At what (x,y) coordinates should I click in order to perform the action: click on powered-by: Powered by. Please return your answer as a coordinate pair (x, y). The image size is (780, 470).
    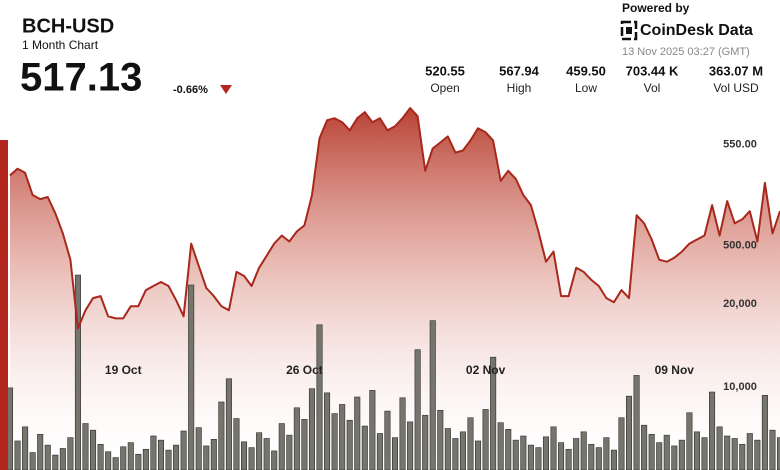
    Looking at the image, I should click on (656, 8).